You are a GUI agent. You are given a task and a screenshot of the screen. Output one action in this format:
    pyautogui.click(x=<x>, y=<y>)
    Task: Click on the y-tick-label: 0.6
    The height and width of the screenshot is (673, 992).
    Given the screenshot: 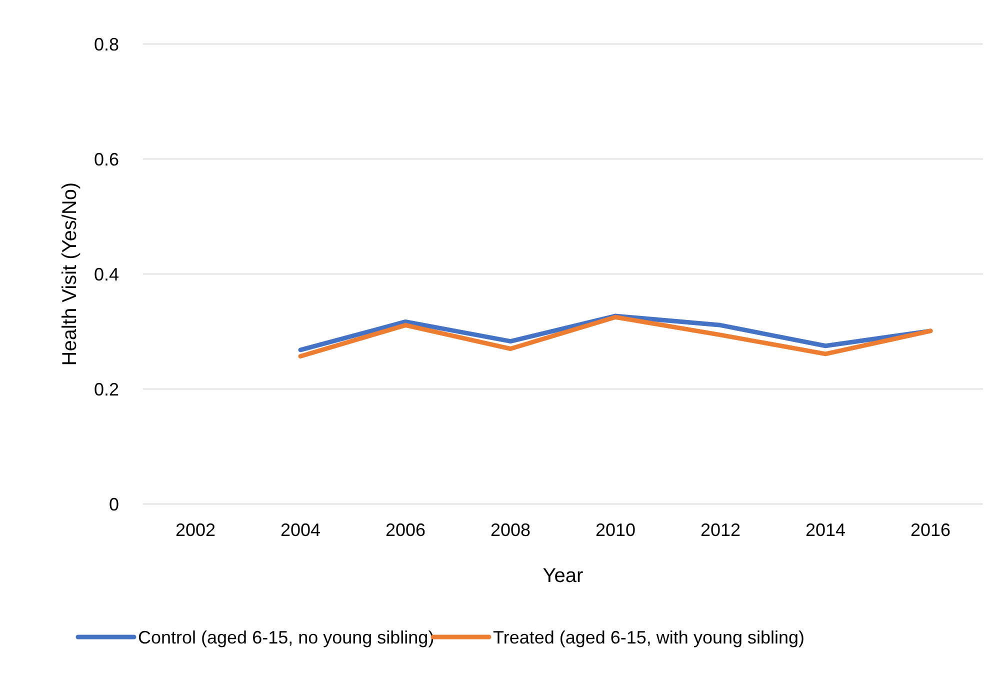 What is the action you would take?
    pyautogui.click(x=106, y=159)
    